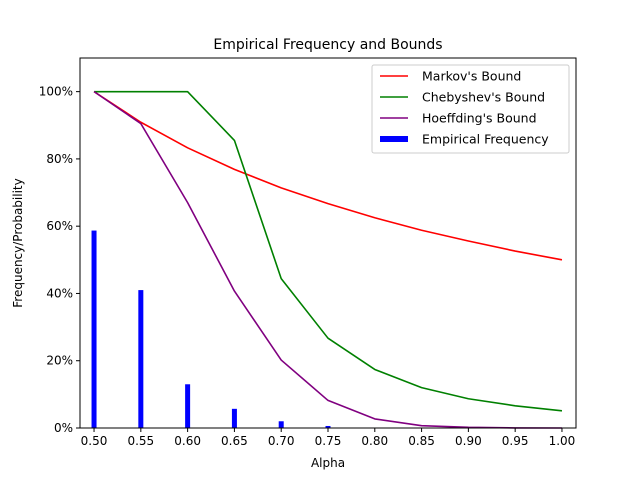  I want to click on legend-label: Markov's Bound, so click(471, 76).